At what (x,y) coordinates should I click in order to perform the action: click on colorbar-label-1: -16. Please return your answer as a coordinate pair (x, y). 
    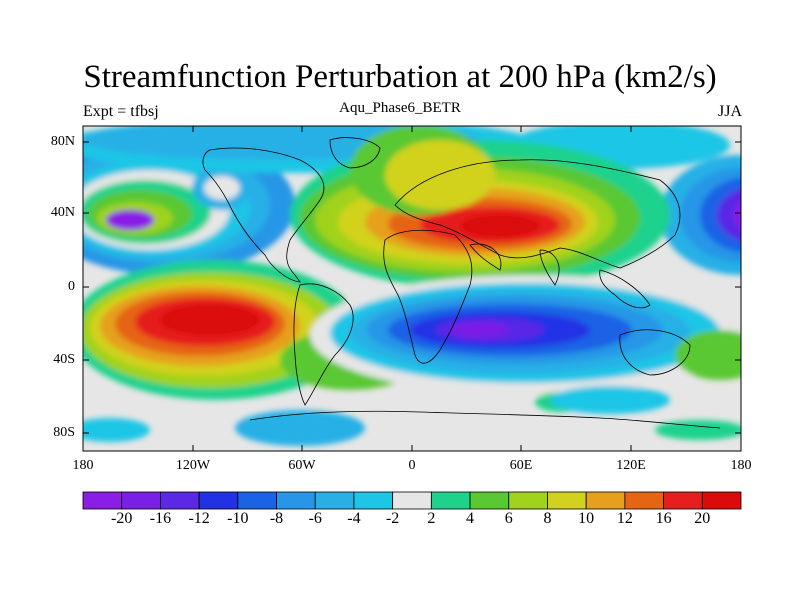
    Looking at the image, I should click on (160, 518).